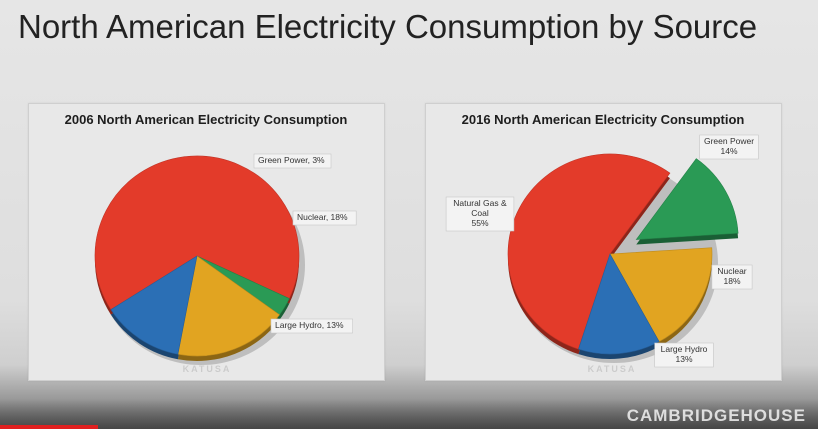 Image resolution: width=818 pixels, height=429 pixels. What do you see at coordinates (49, 427) in the screenshot?
I see `video-progress-bar` at bounding box center [49, 427].